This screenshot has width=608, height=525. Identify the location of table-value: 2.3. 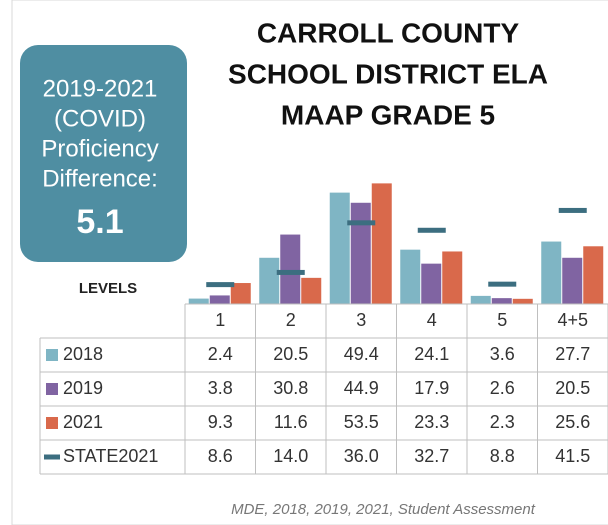
(502, 422).